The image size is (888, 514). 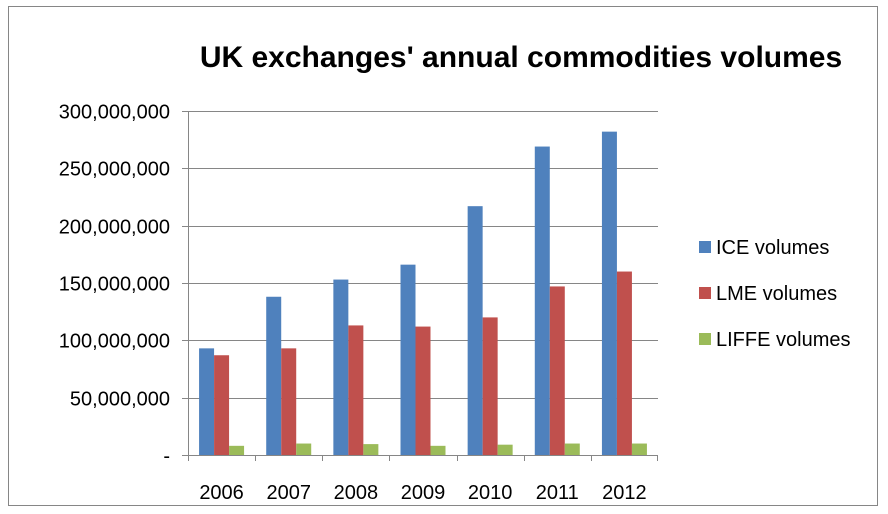 I want to click on y-tick-label: 100,000,000, so click(x=114, y=342).